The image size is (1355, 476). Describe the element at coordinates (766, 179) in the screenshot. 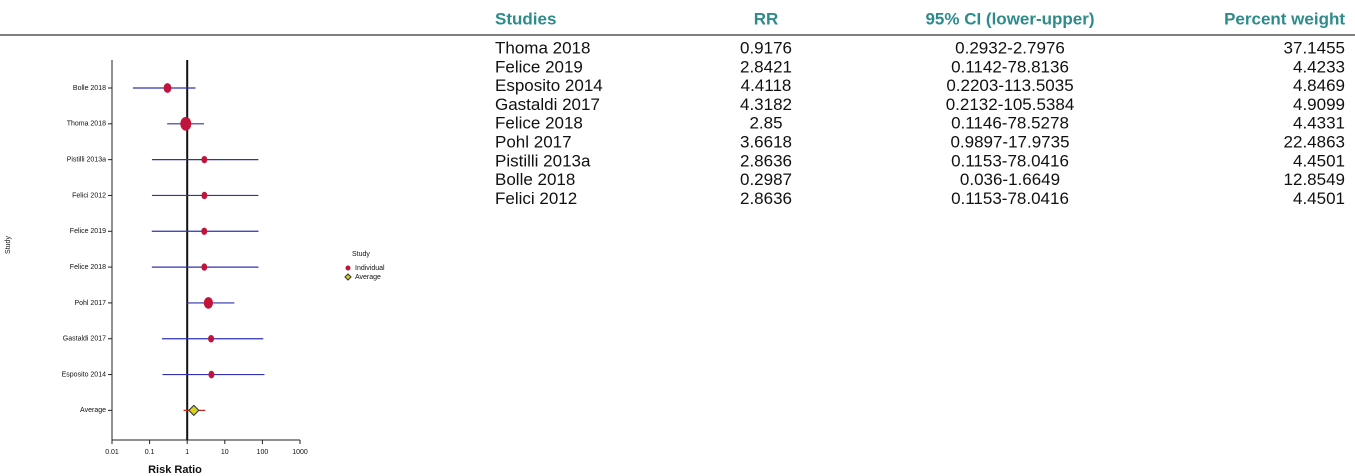

I see `table-cell: 0.2987` at that location.